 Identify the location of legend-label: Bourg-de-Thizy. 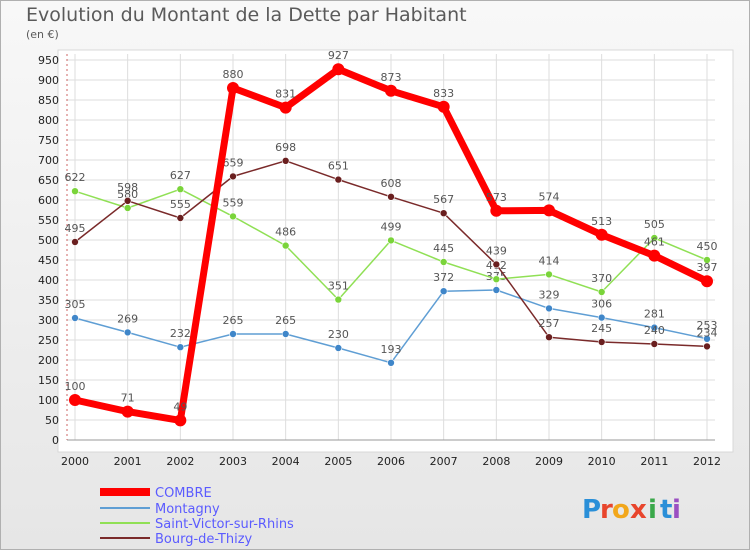
(204, 539).